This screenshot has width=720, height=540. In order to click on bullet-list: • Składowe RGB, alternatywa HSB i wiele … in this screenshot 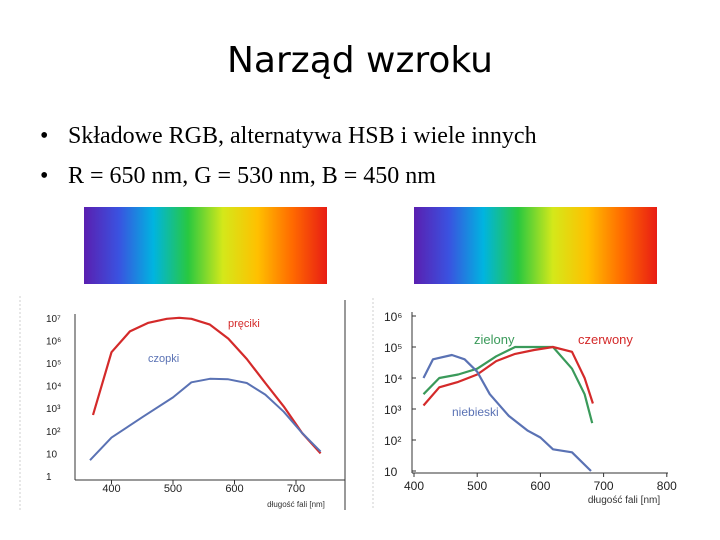, I will do `click(288, 156)`.